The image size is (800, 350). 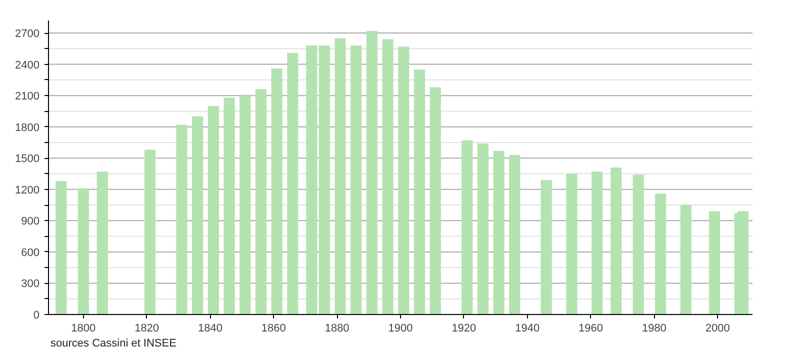 What do you see at coordinates (83, 328) in the screenshot?
I see `x-tick-label: 1800` at bounding box center [83, 328].